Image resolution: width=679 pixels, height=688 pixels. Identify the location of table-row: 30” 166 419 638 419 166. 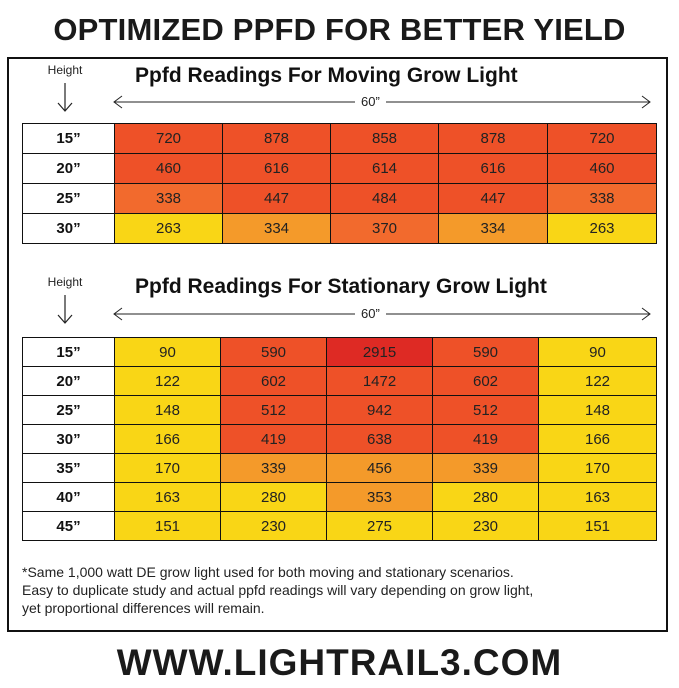
(339, 439).